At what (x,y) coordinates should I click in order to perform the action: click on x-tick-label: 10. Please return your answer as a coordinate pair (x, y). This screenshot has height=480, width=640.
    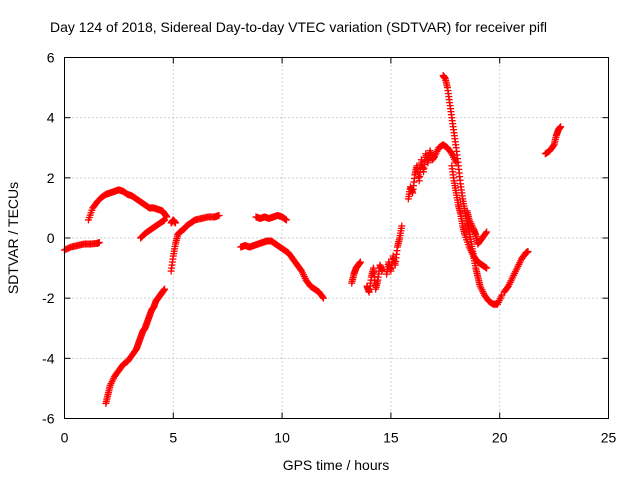
    Looking at the image, I should click on (282, 438).